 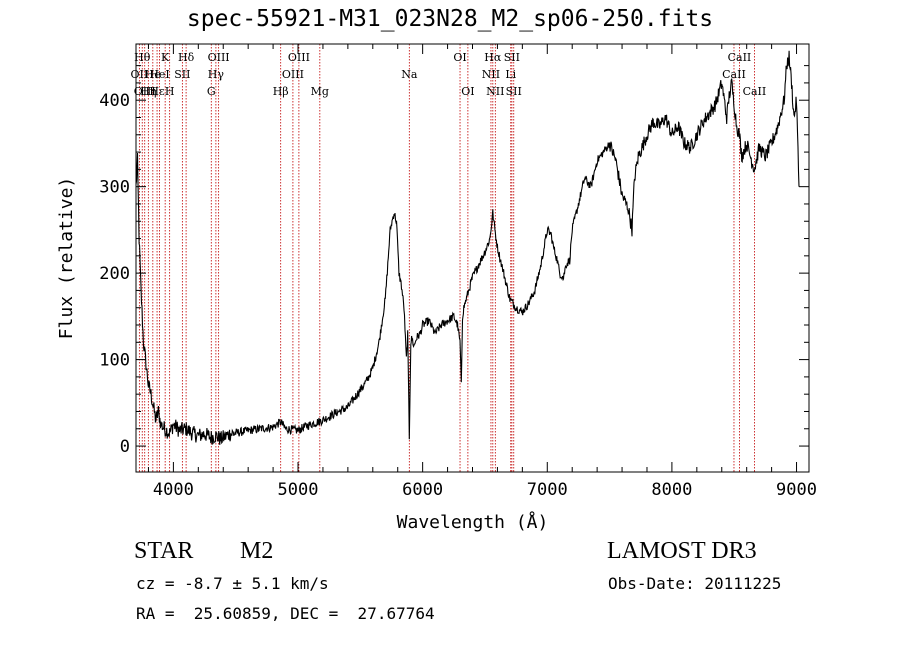 I want to click on line-label-24: Li, so click(x=510, y=74).